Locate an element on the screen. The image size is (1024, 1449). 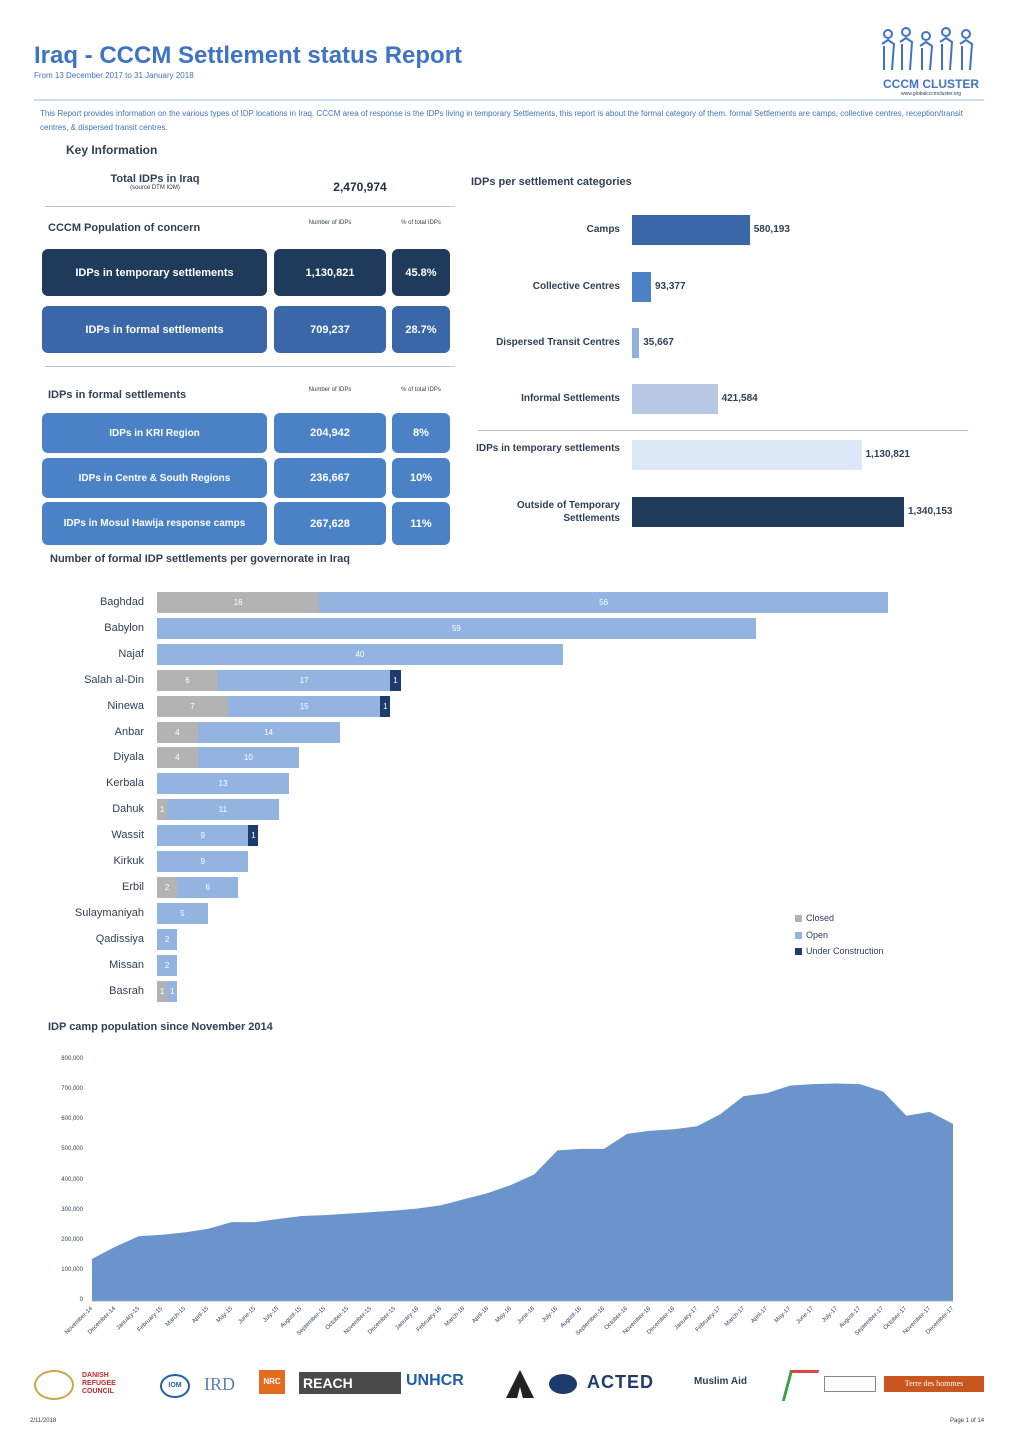
footer-page-number: Page 1 of 14 is located at coordinates (967, 1421).